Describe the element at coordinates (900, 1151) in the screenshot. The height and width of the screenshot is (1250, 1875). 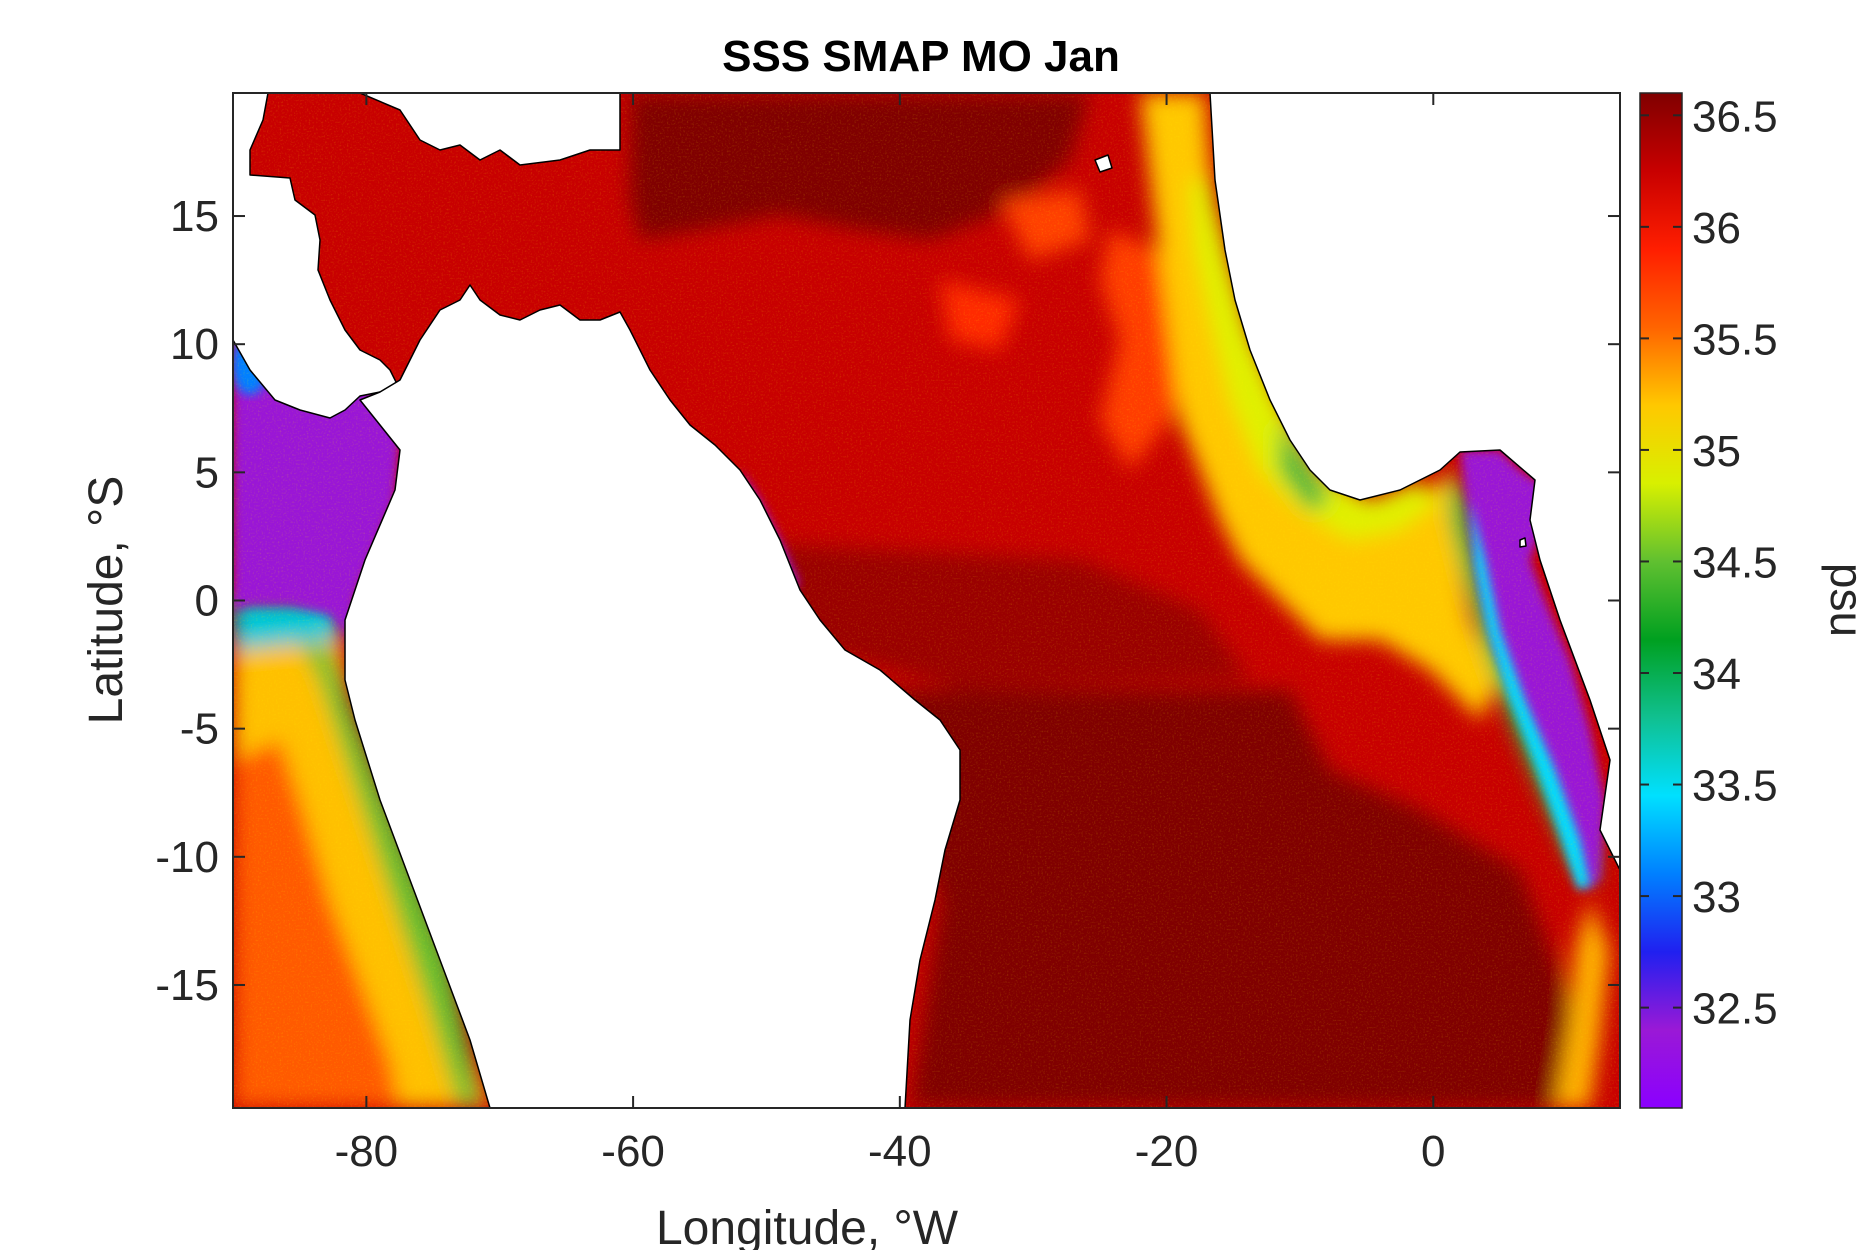
I see `x-tick-label: -40` at that location.